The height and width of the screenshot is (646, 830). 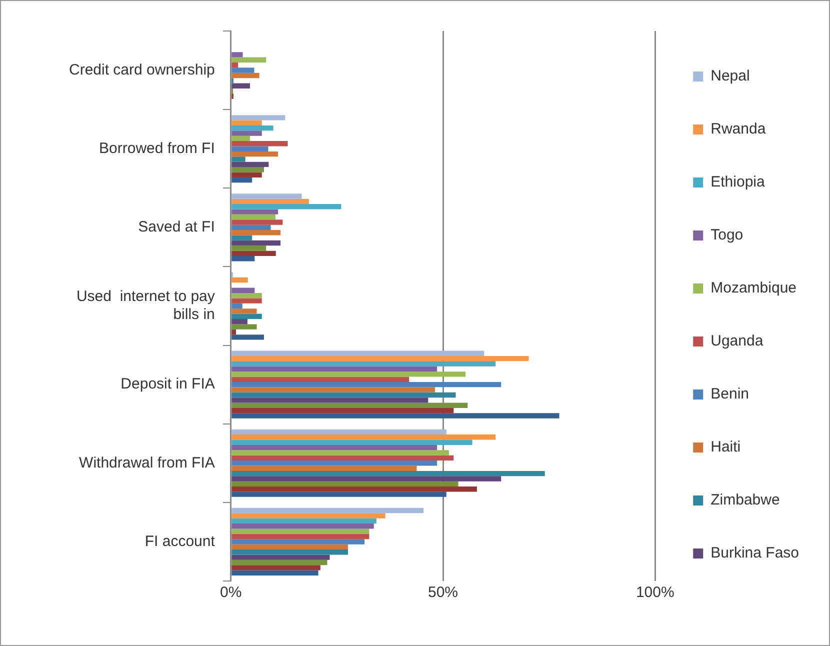 I want to click on legend-label: Uganda, so click(x=737, y=341).